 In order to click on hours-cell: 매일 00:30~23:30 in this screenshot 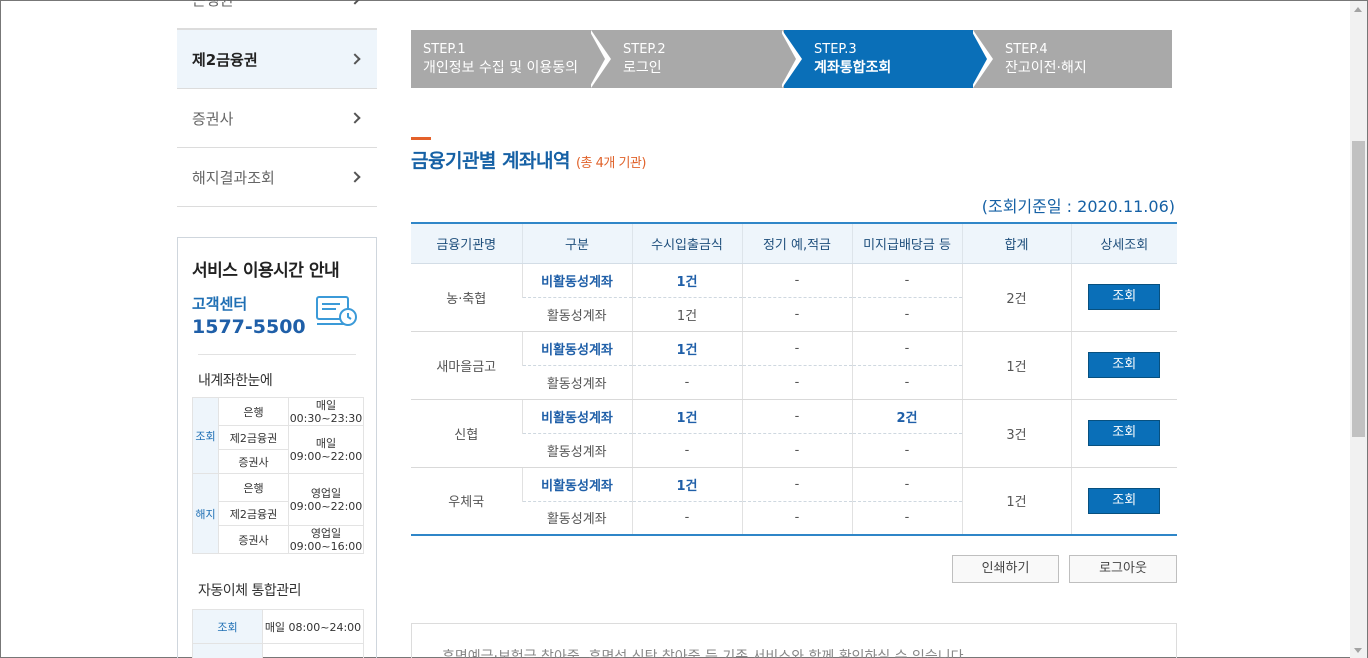, I will do `click(326, 411)`.